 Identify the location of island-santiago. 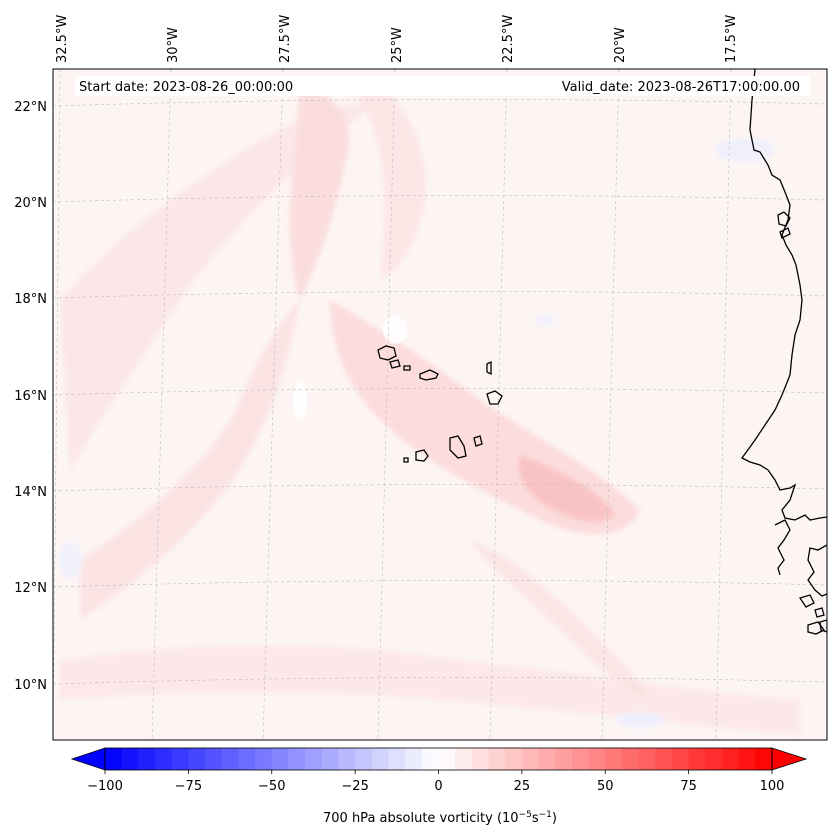
(458, 447).